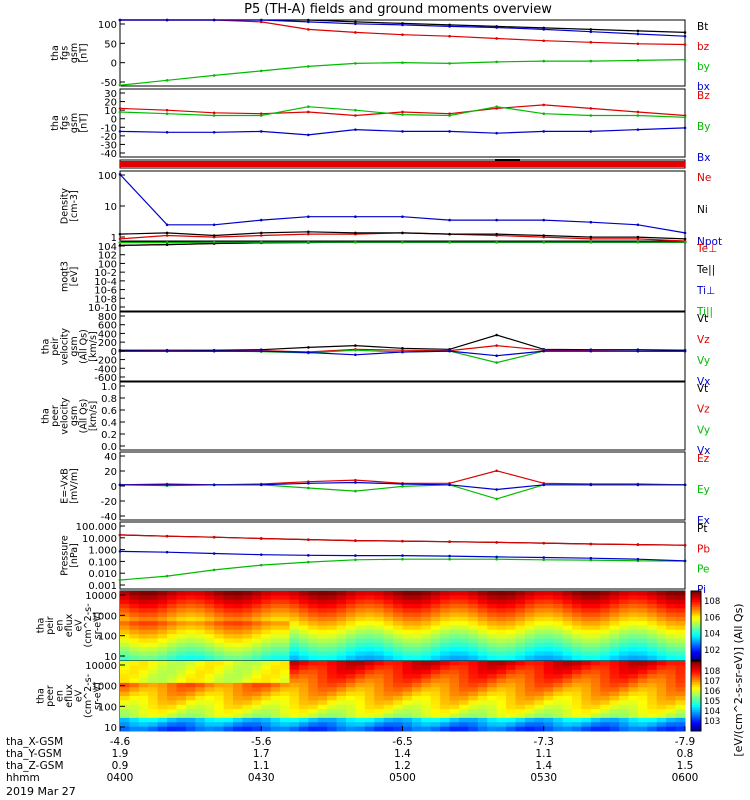 This screenshot has width=750, height=800. I want to click on point-fgs_detrended-bx, so click(544, 131).